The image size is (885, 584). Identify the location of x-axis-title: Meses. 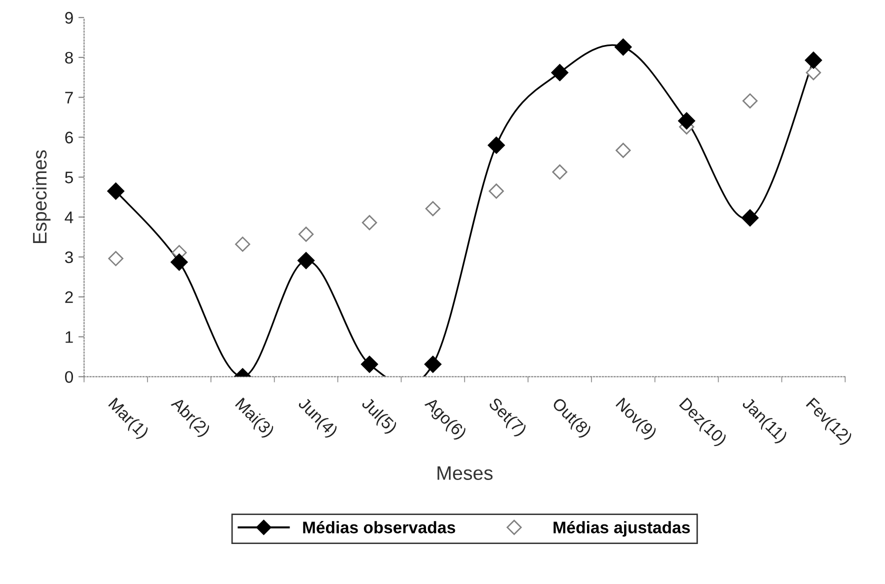
(465, 473).